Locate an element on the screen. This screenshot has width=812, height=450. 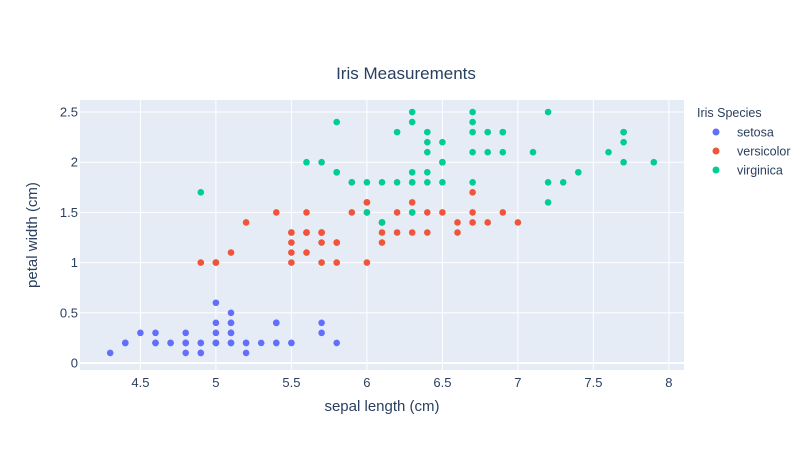
legend: Iris Species setosa versicolor virginica is located at coordinates (744, 142).